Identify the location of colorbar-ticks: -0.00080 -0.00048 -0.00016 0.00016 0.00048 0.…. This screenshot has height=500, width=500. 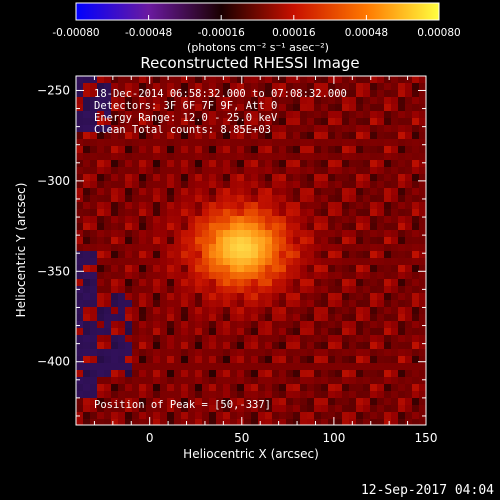
(256, 27).